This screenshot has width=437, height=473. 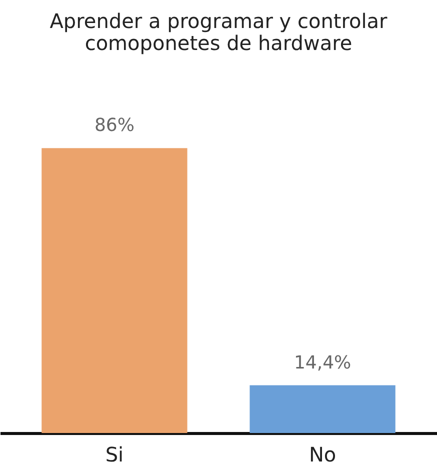 What do you see at coordinates (323, 363) in the screenshot?
I see `data-label: 14,4%` at bounding box center [323, 363].